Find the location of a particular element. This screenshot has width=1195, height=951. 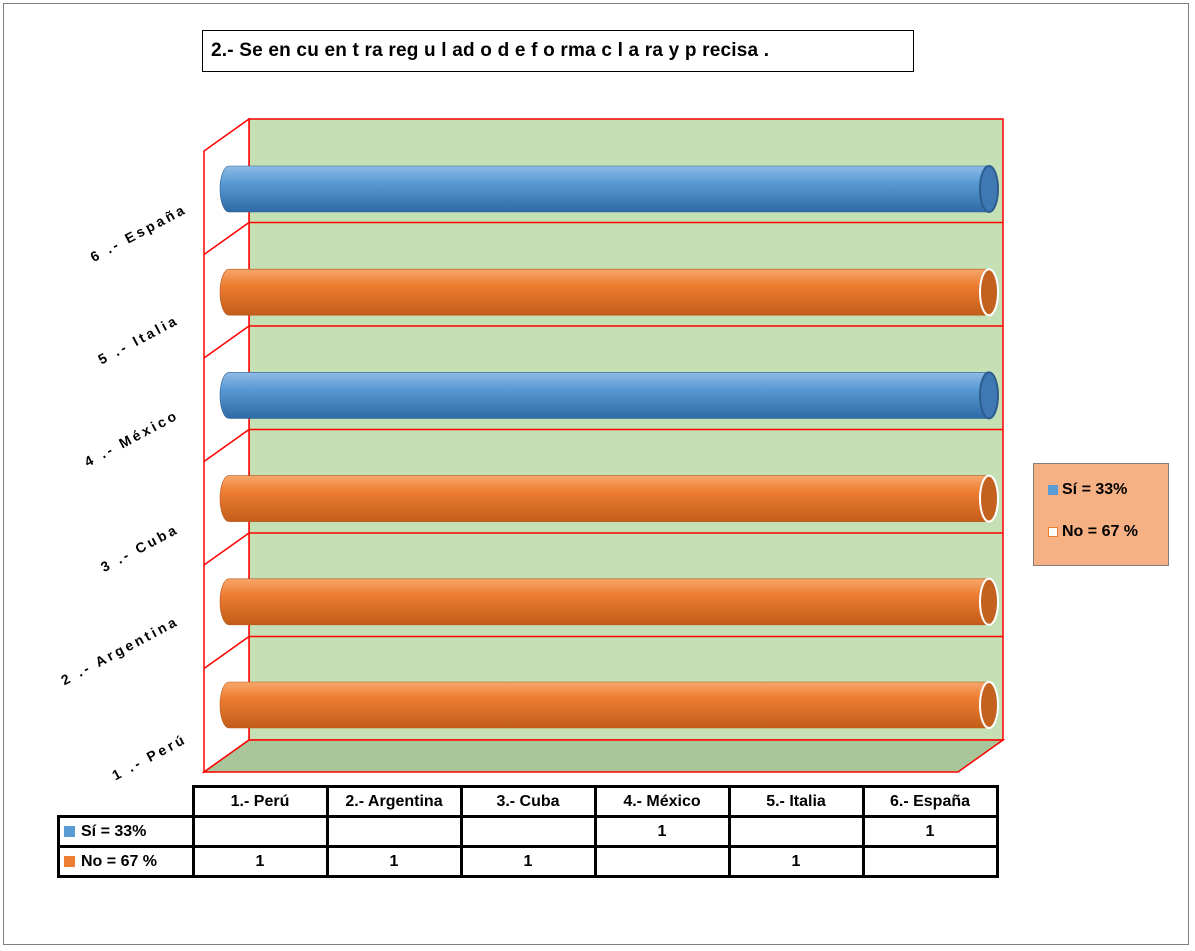

legend-item-no: No = 67 % is located at coordinates (1108, 532).